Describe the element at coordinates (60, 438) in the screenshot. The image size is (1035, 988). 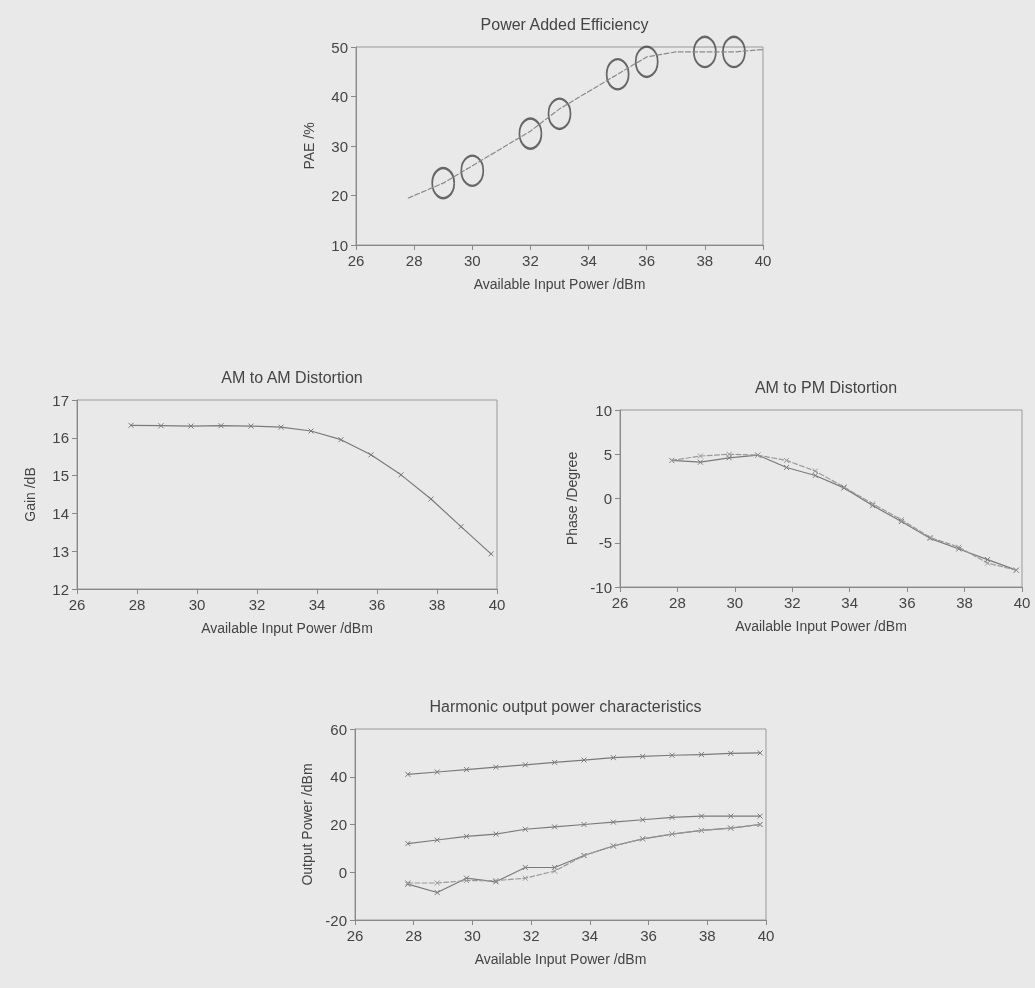
I see `y-tick-label: 16` at that location.